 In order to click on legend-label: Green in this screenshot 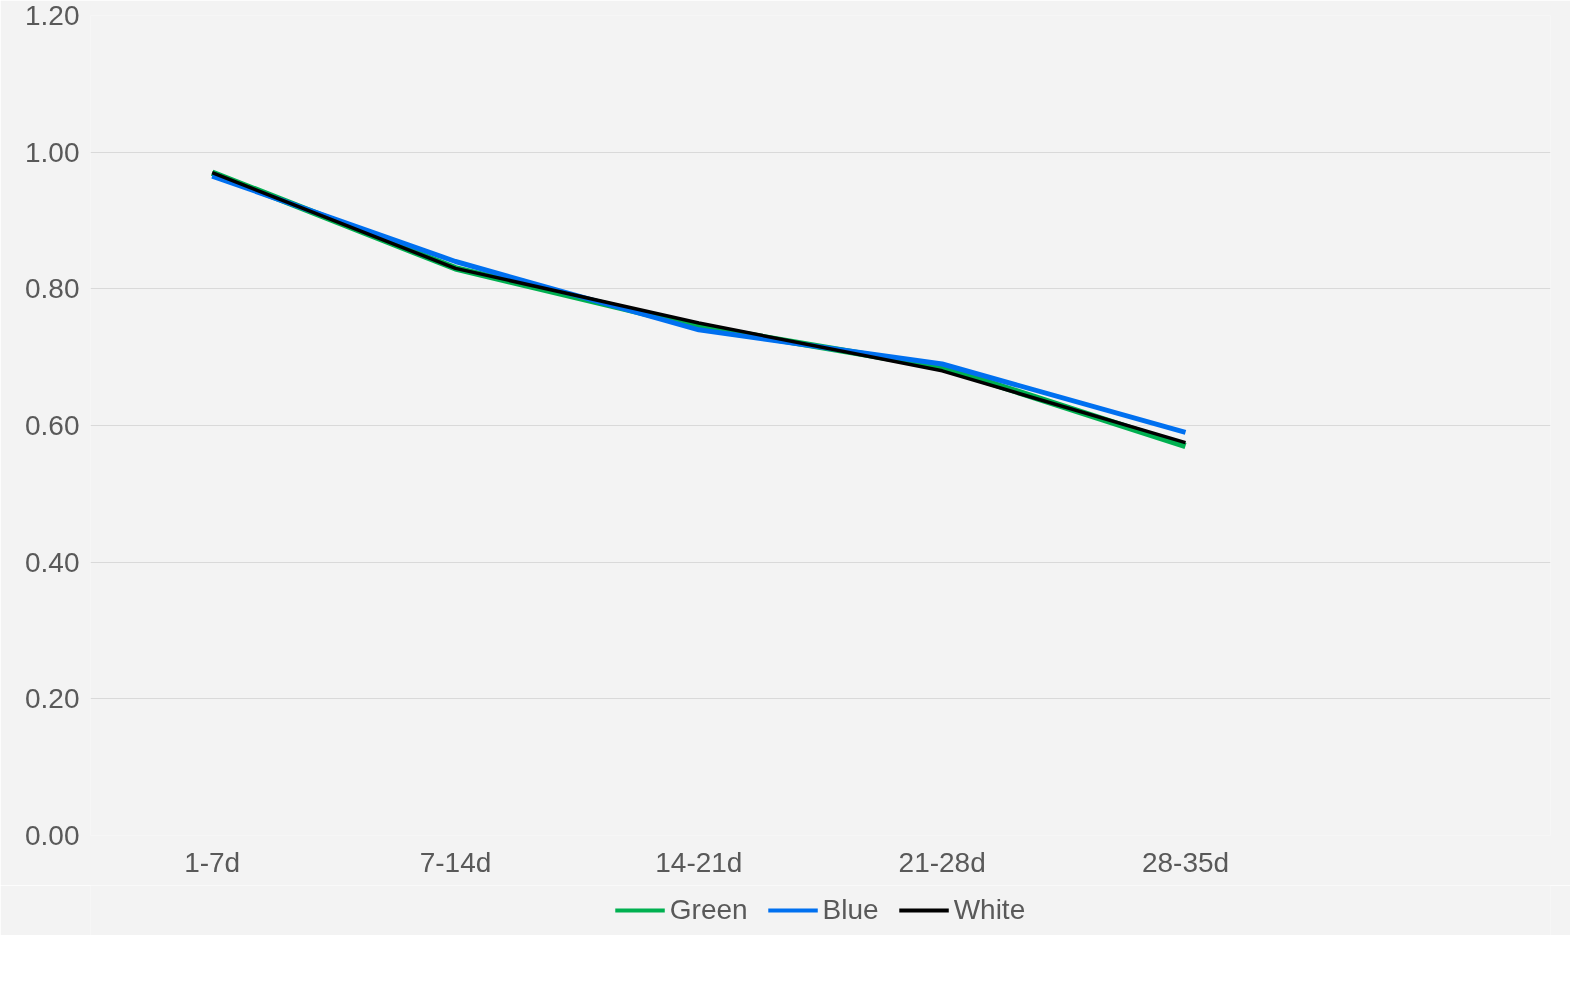, I will do `click(708, 910)`.